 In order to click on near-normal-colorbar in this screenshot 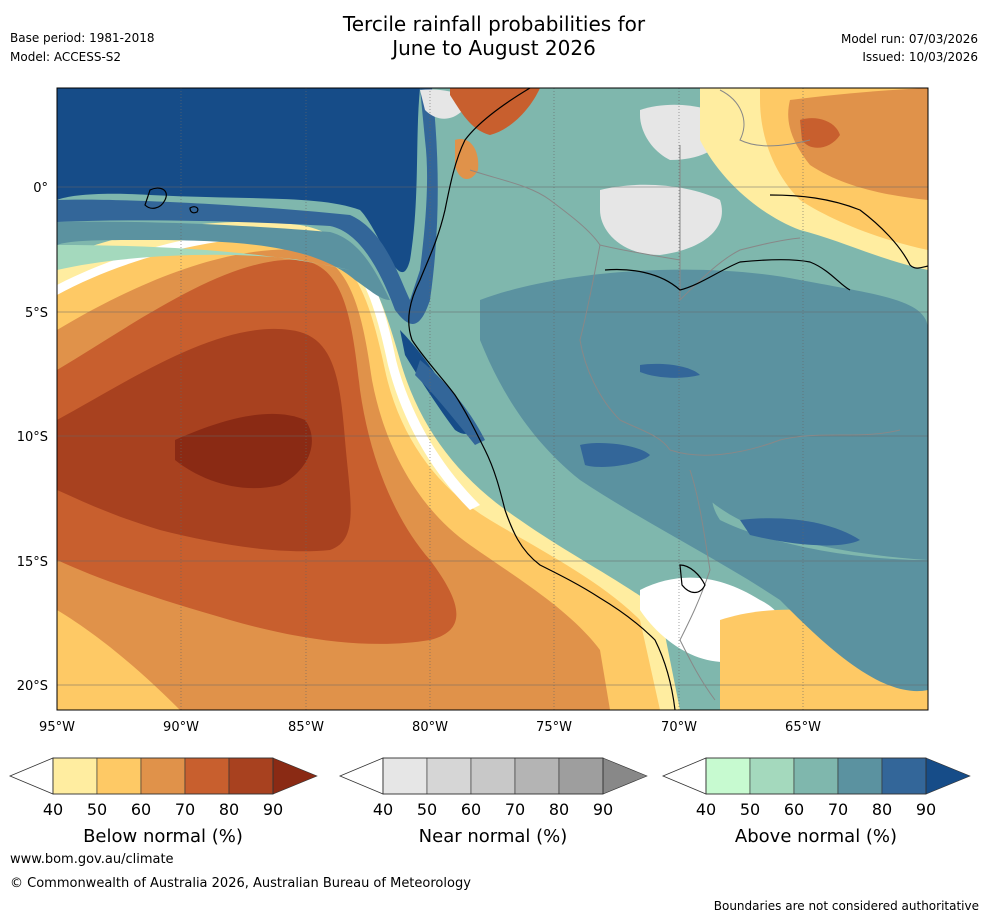, I will do `click(493, 776)`.